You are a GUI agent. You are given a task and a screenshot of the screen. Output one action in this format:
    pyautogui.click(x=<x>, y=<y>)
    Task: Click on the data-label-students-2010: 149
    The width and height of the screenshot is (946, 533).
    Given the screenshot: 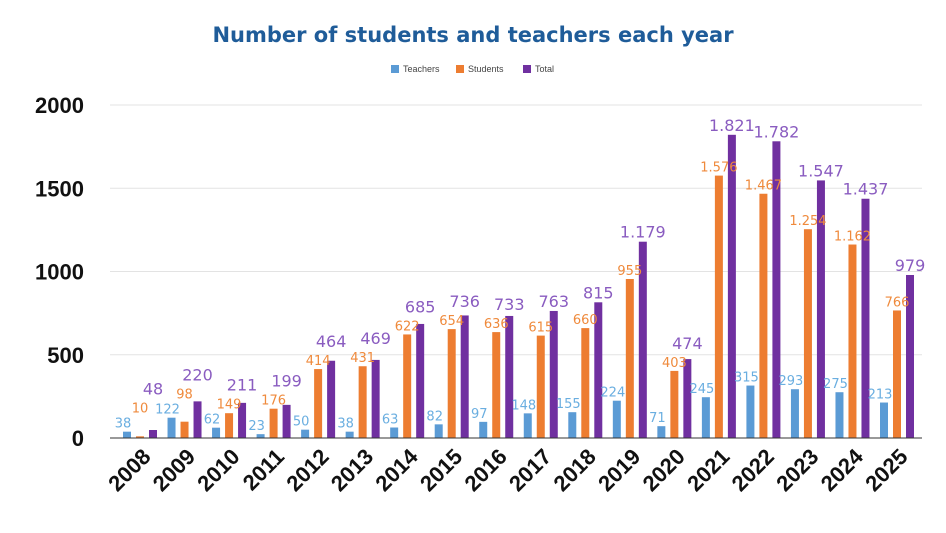 What is the action you would take?
    pyautogui.click(x=229, y=405)
    